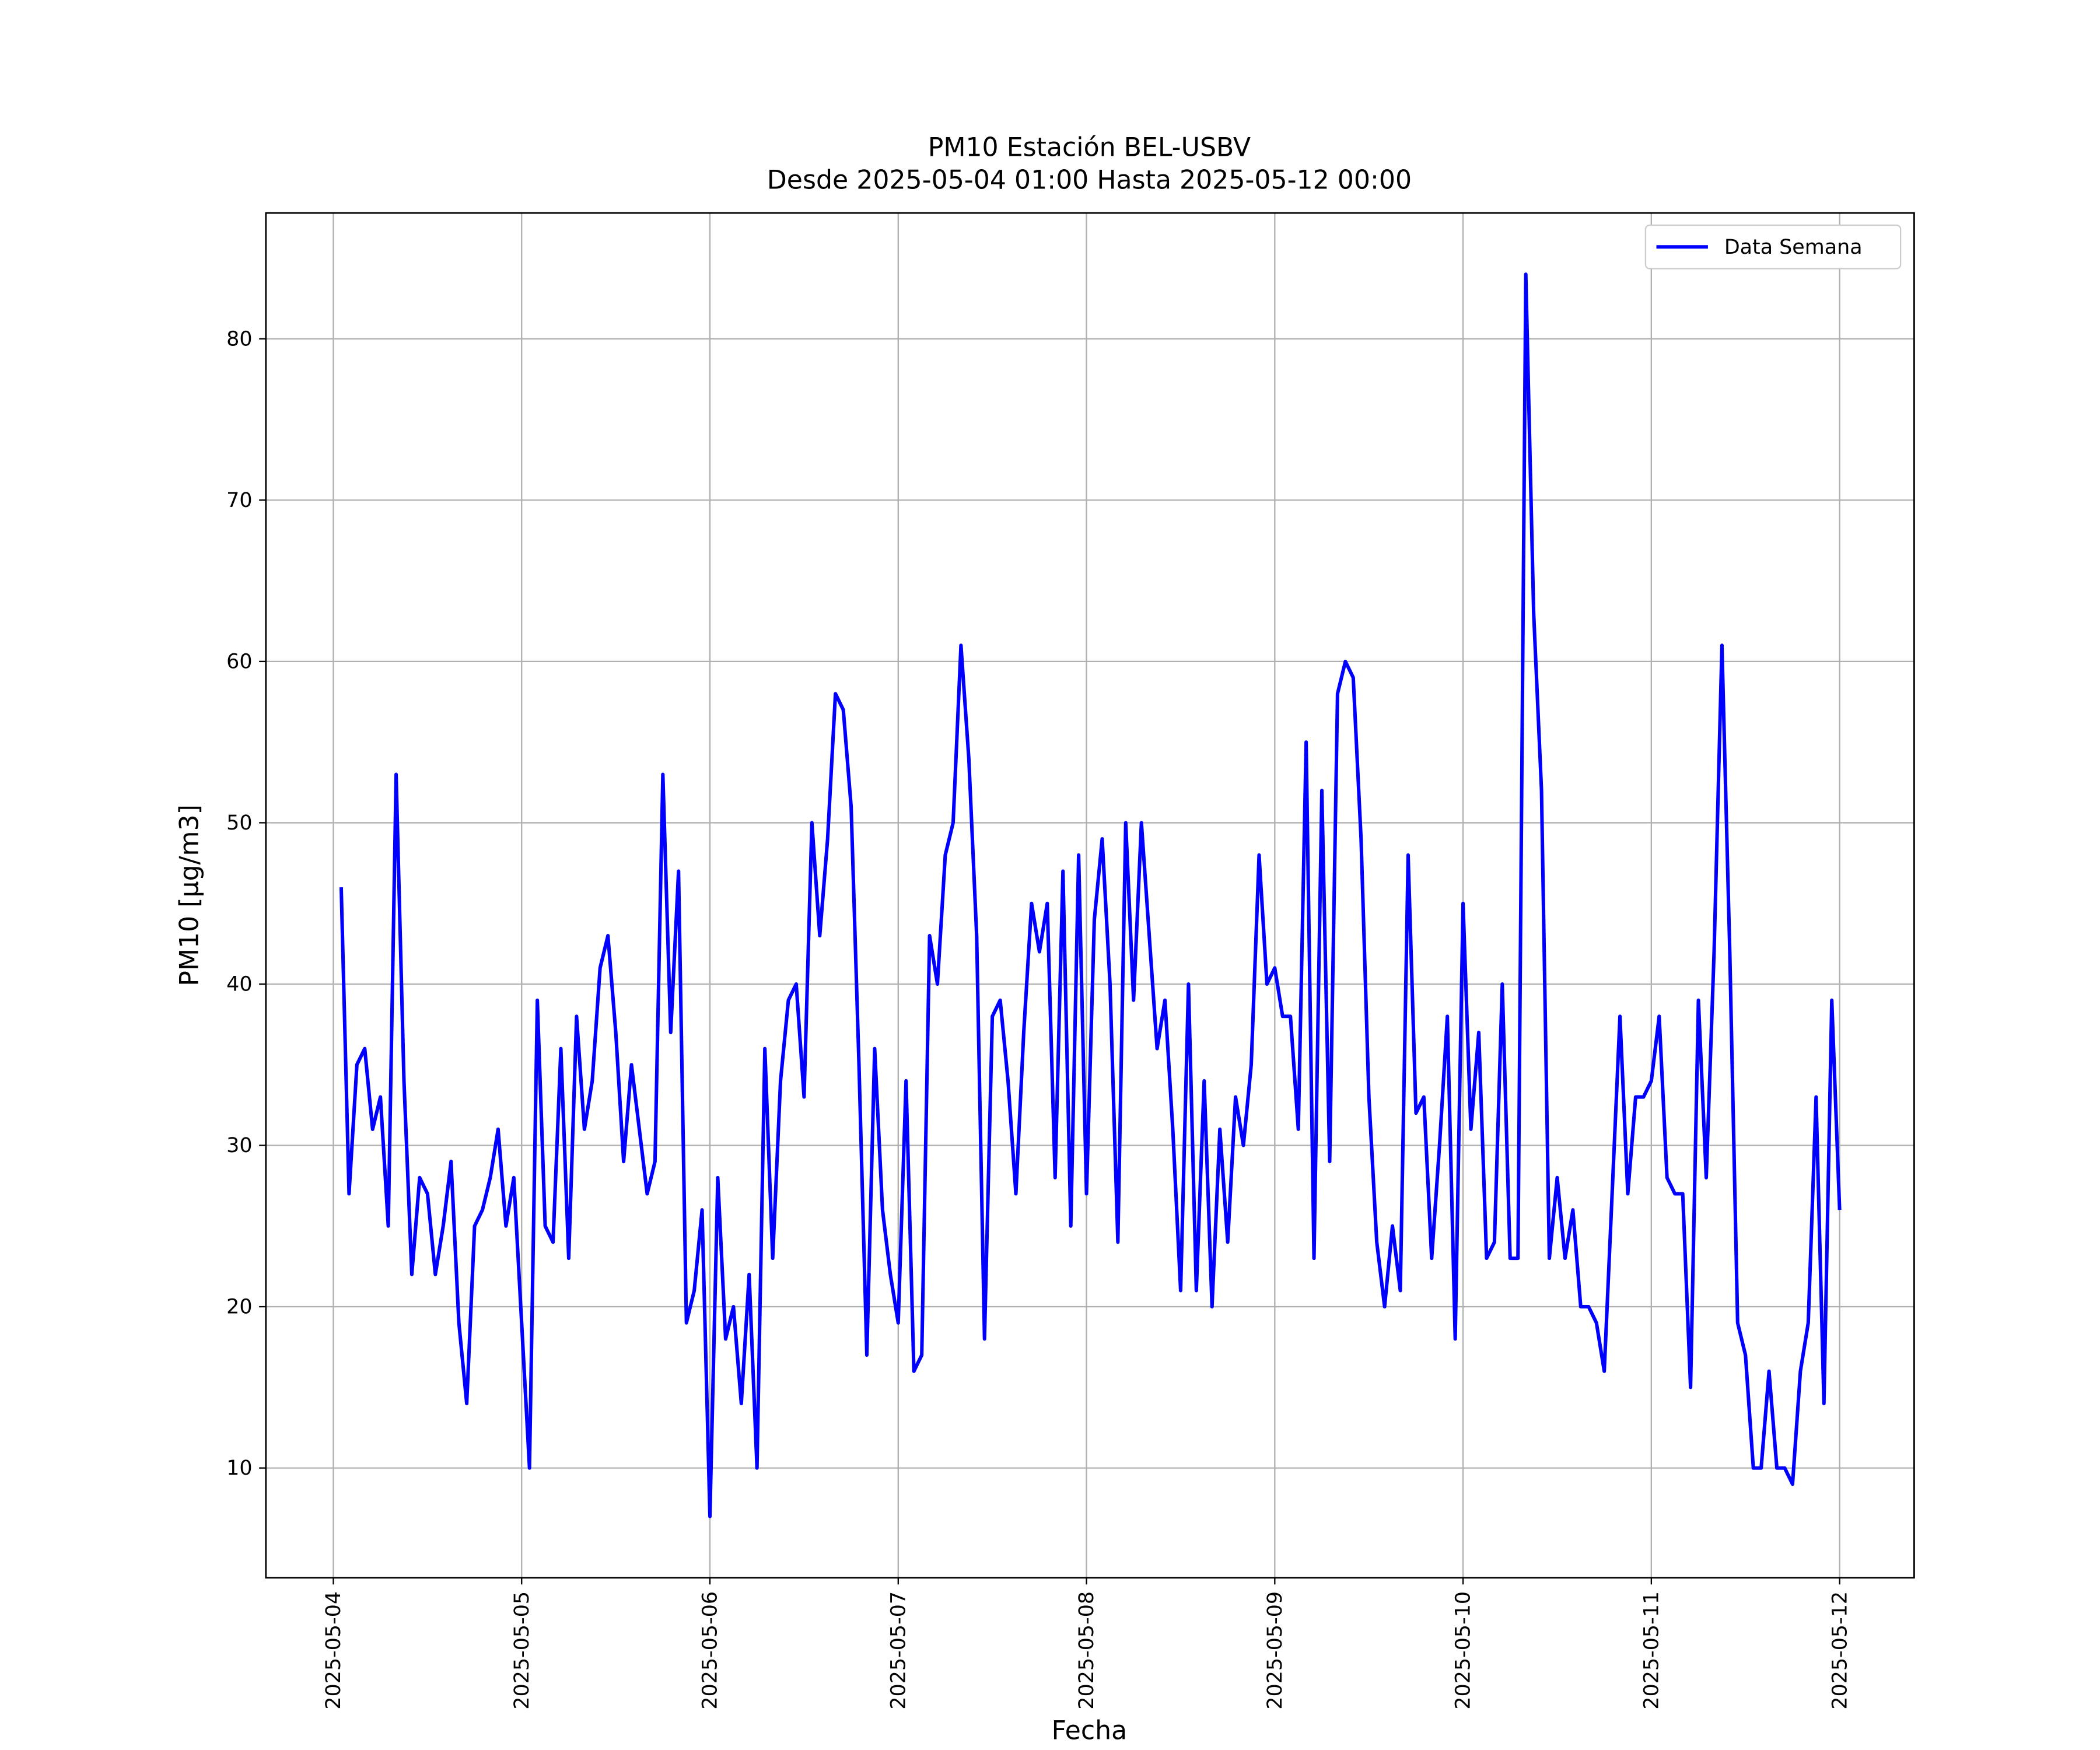 This screenshot has height=1750, width=2100. What do you see at coordinates (1793, 247) in the screenshot?
I see `legend-label: Data Semana` at bounding box center [1793, 247].